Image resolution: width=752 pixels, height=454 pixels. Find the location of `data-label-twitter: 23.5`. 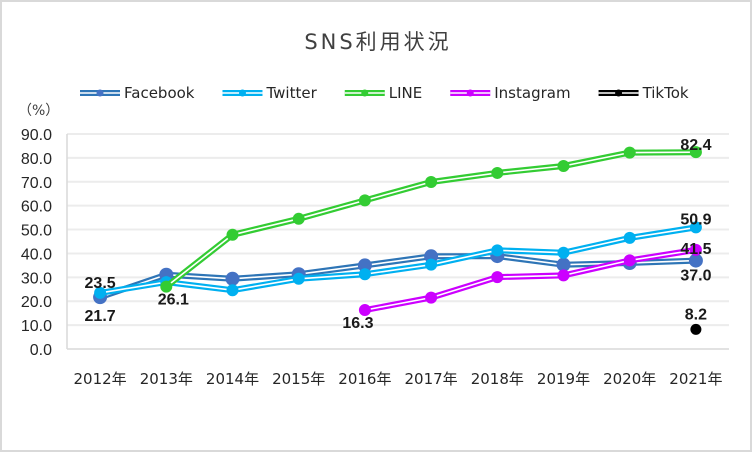

data-label-twitter: 23.5 is located at coordinates (100, 283).